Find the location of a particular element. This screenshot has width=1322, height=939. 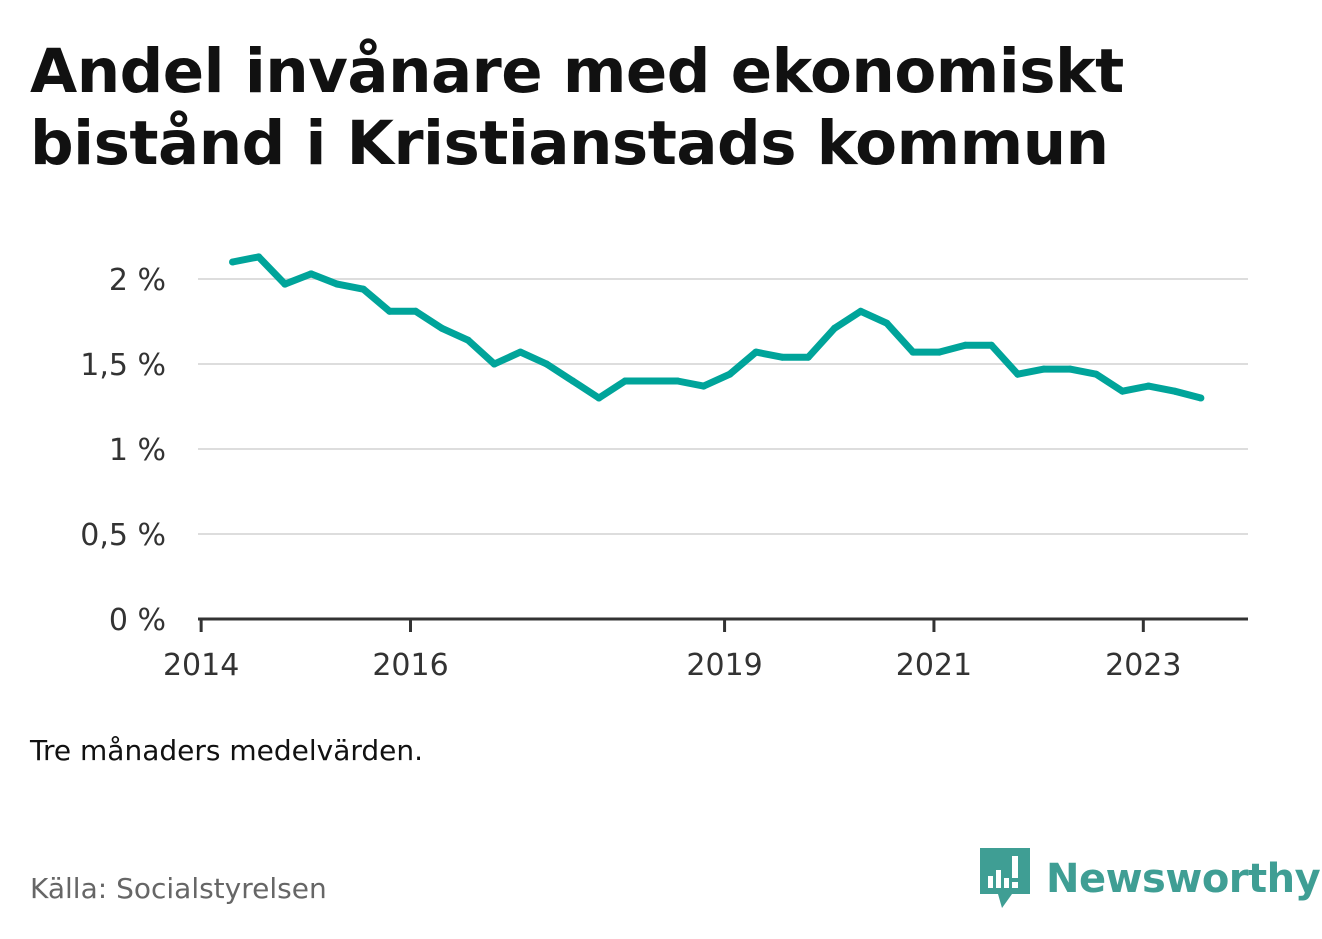

y-tick-label: 1 % is located at coordinates (137, 450).